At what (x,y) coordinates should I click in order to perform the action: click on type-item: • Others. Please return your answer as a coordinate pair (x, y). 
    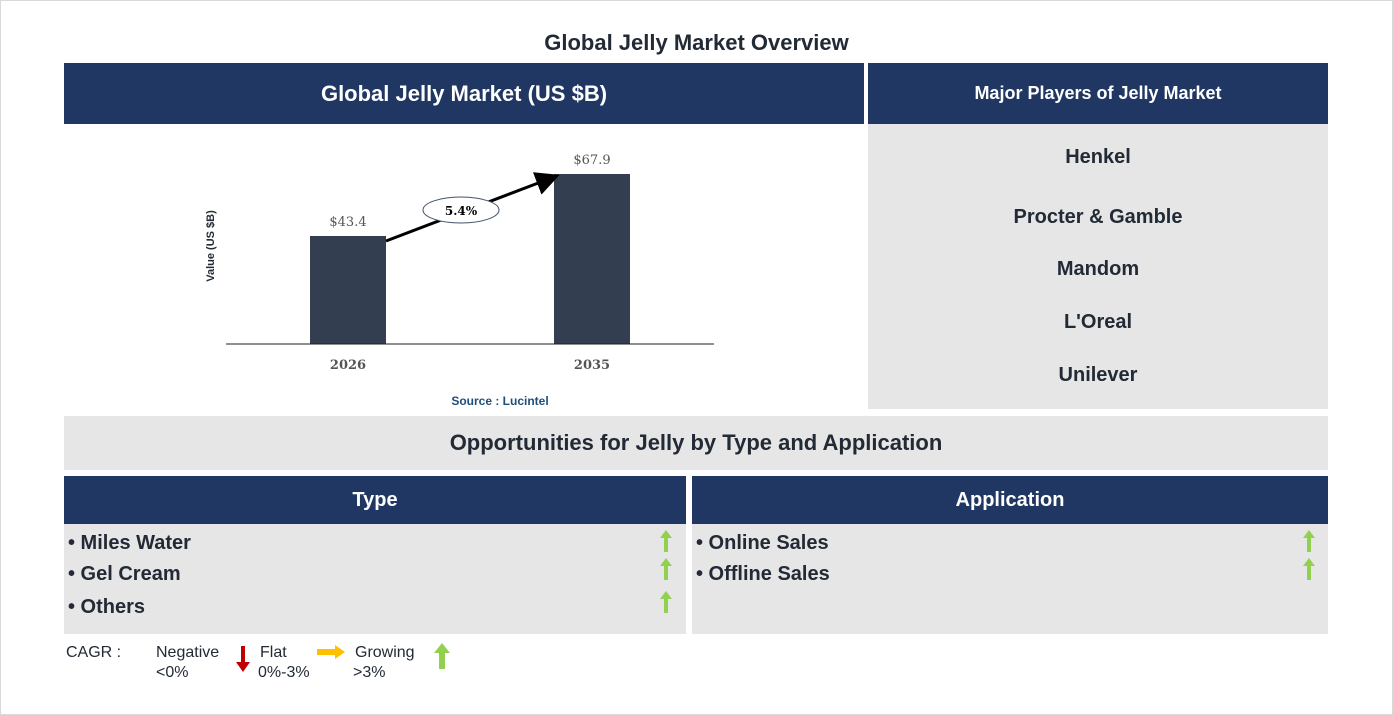
    Looking at the image, I should click on (107, 607).